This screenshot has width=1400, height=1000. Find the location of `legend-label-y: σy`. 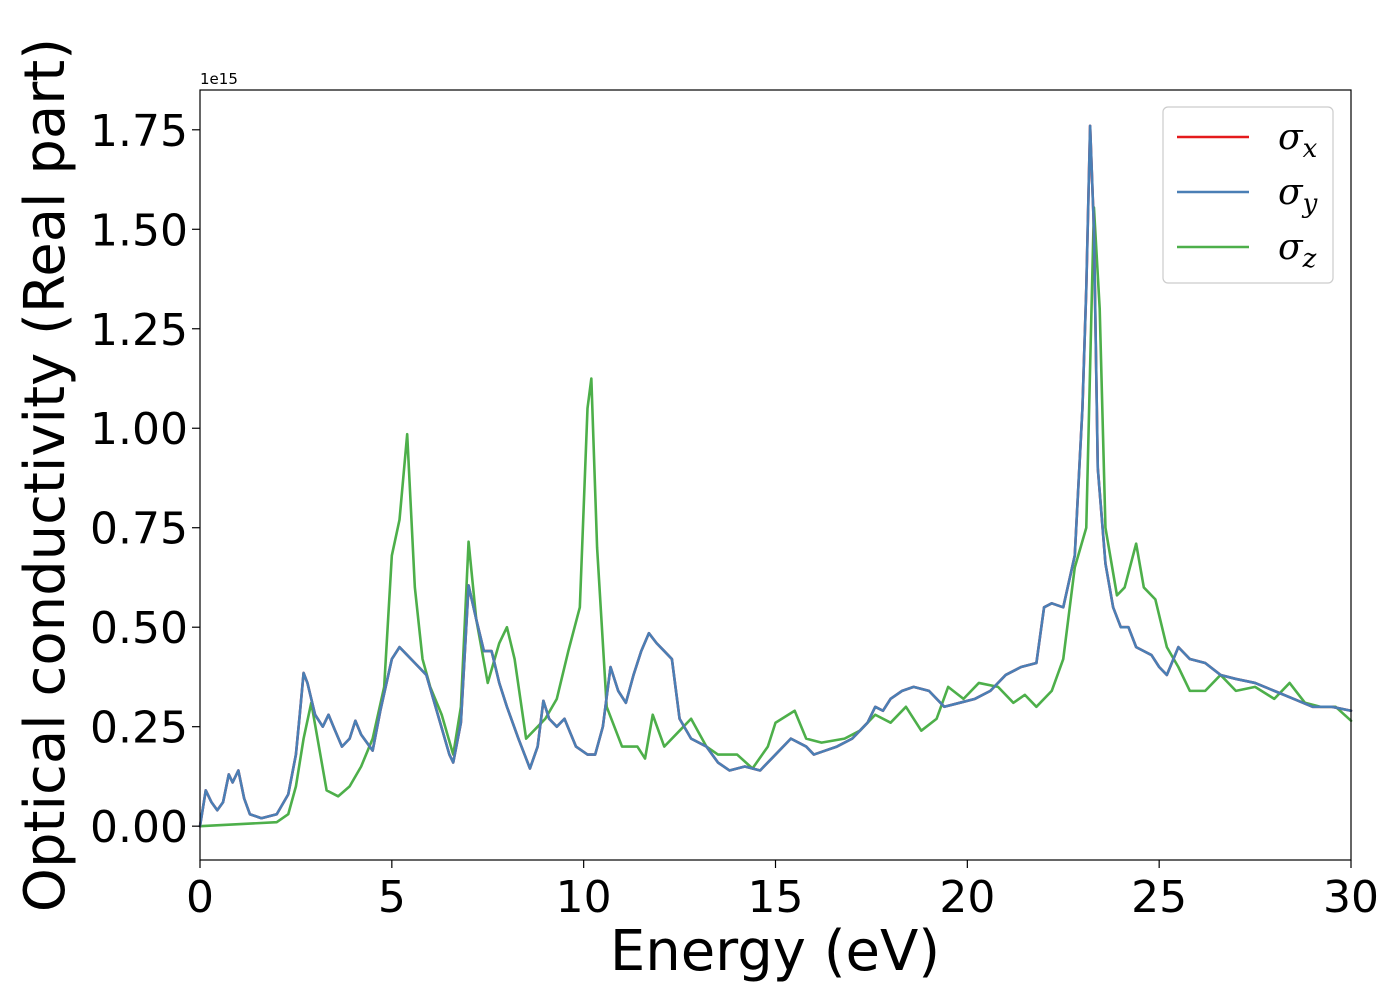

legend-label-y: σy is located at coordinates (1298, 195).